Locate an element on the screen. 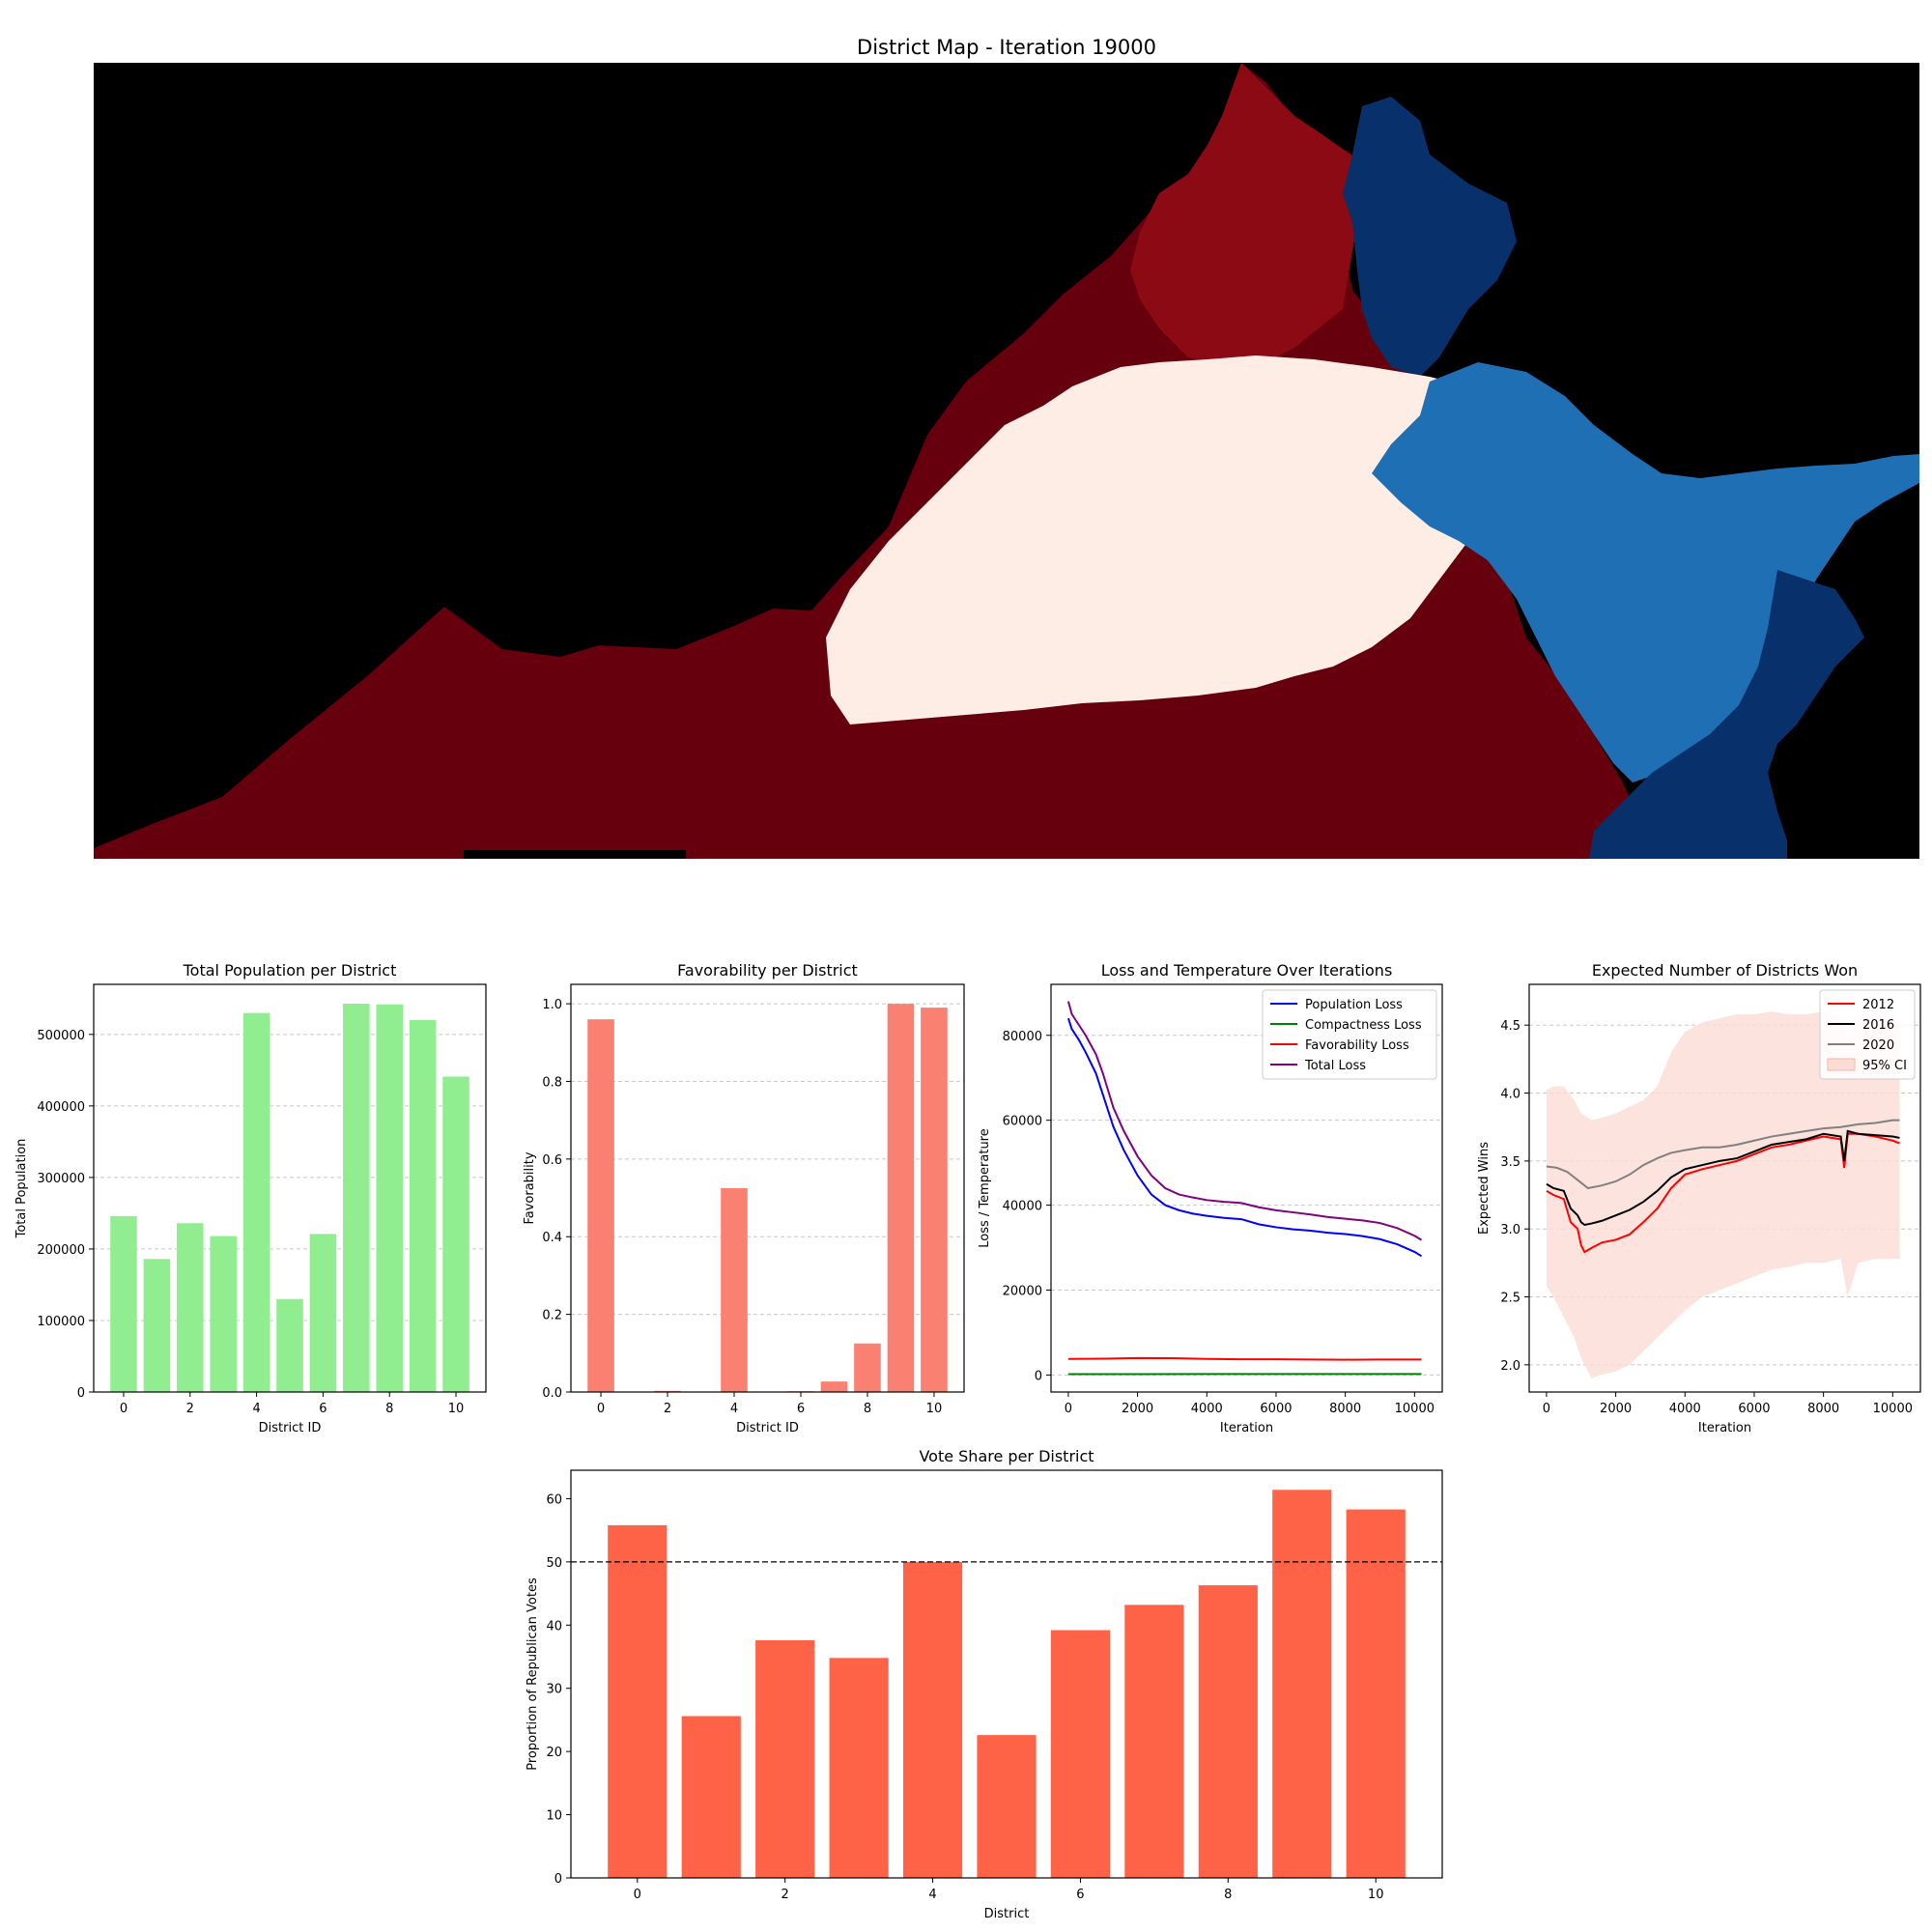  legend-entry: Population Loss is located at coordinates (1354, 1005).